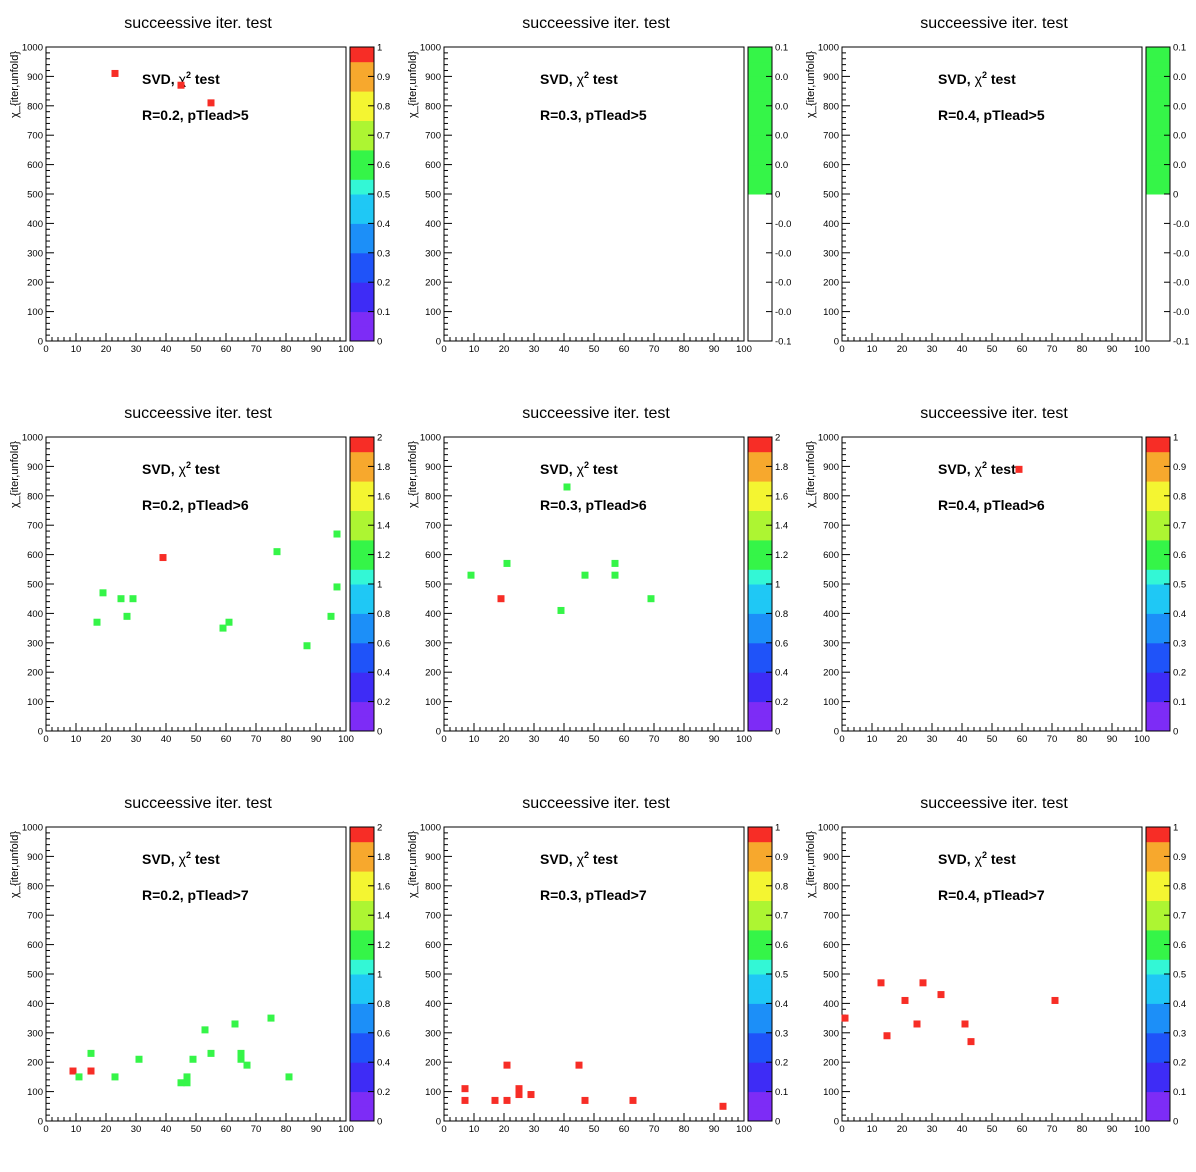 This screenshot has height=1172, width=1196. I want to click on chart-title: succeessive iter. test, so click(198, 23).